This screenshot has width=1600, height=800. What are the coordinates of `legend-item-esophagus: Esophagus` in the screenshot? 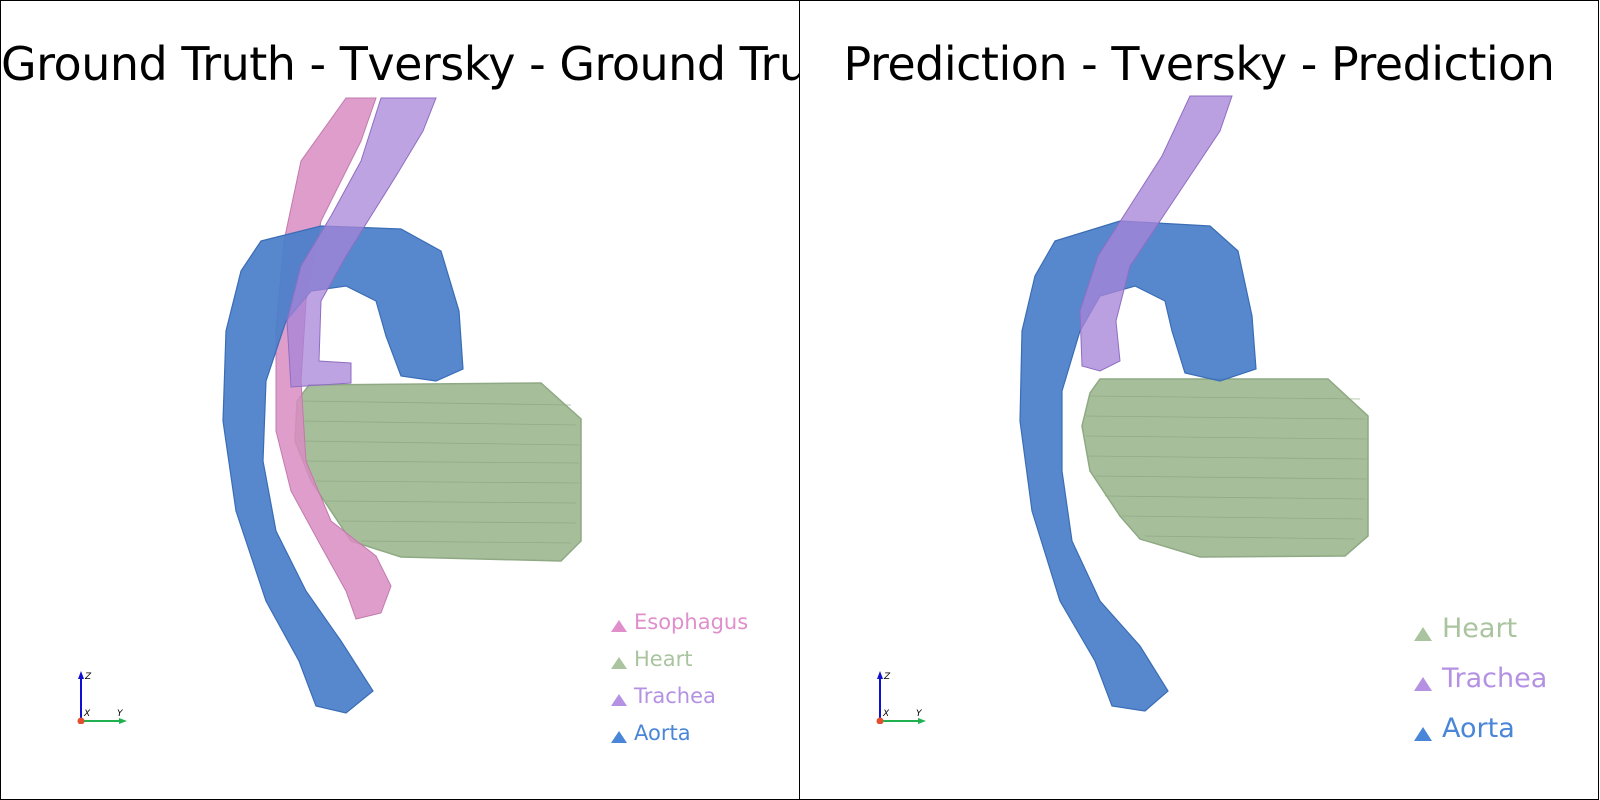 It's located at (679, 621).